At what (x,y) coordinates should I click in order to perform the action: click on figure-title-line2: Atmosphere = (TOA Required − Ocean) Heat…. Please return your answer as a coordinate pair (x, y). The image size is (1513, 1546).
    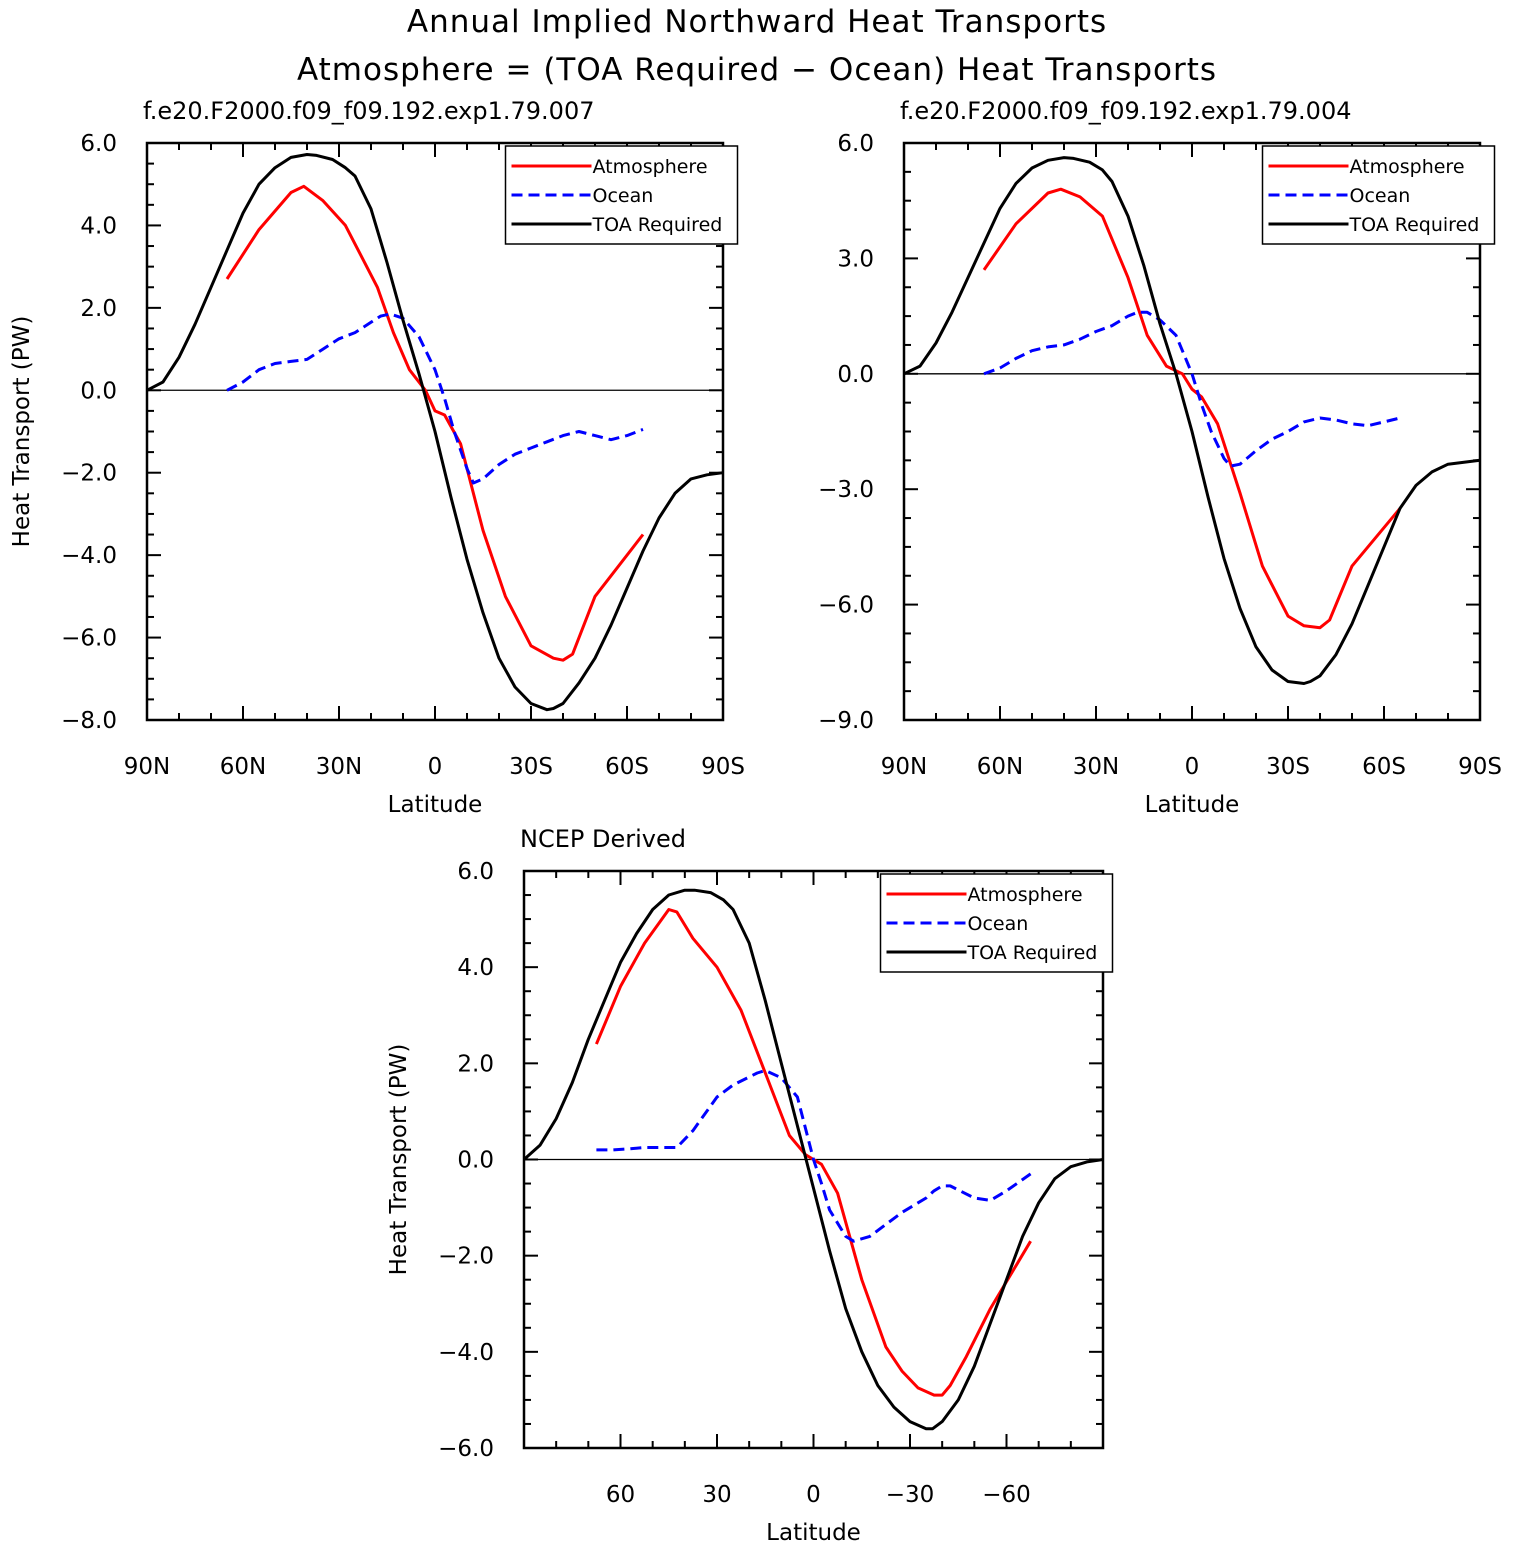
    Looking at the image, I should click on (757, 70).